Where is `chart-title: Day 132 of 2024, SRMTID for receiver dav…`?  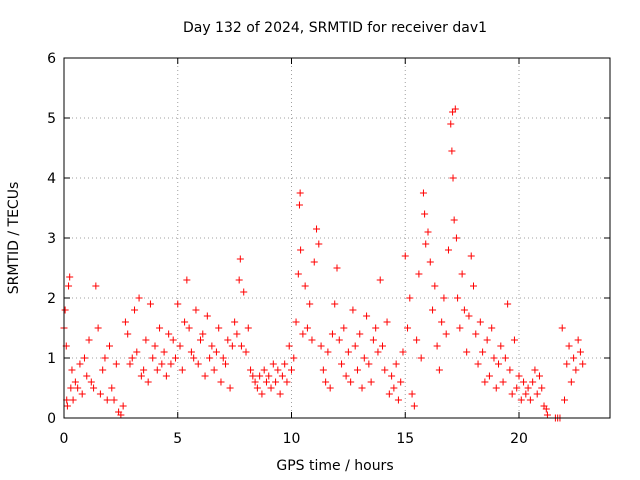
chart-title: Day 132 of 2024, SRMTID for receiver dav… is located at coordinates (335, 28).